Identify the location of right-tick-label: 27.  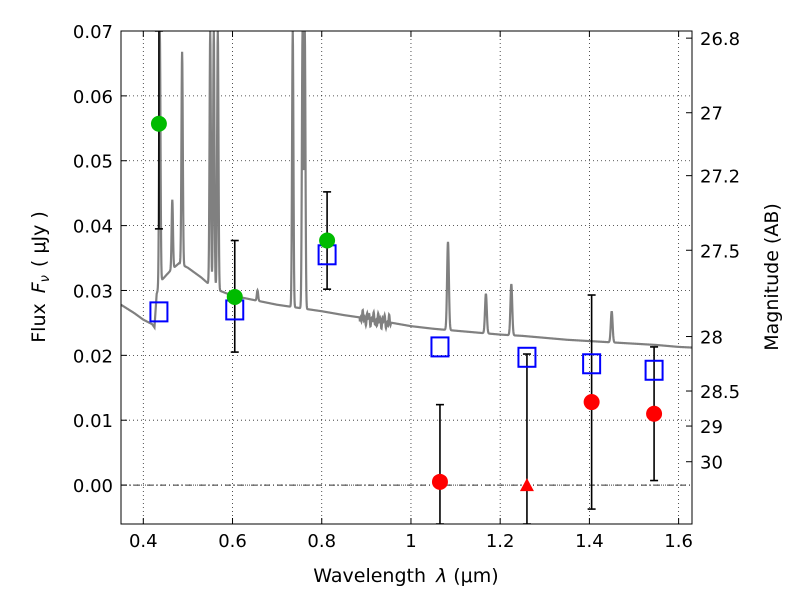
(711, 114).